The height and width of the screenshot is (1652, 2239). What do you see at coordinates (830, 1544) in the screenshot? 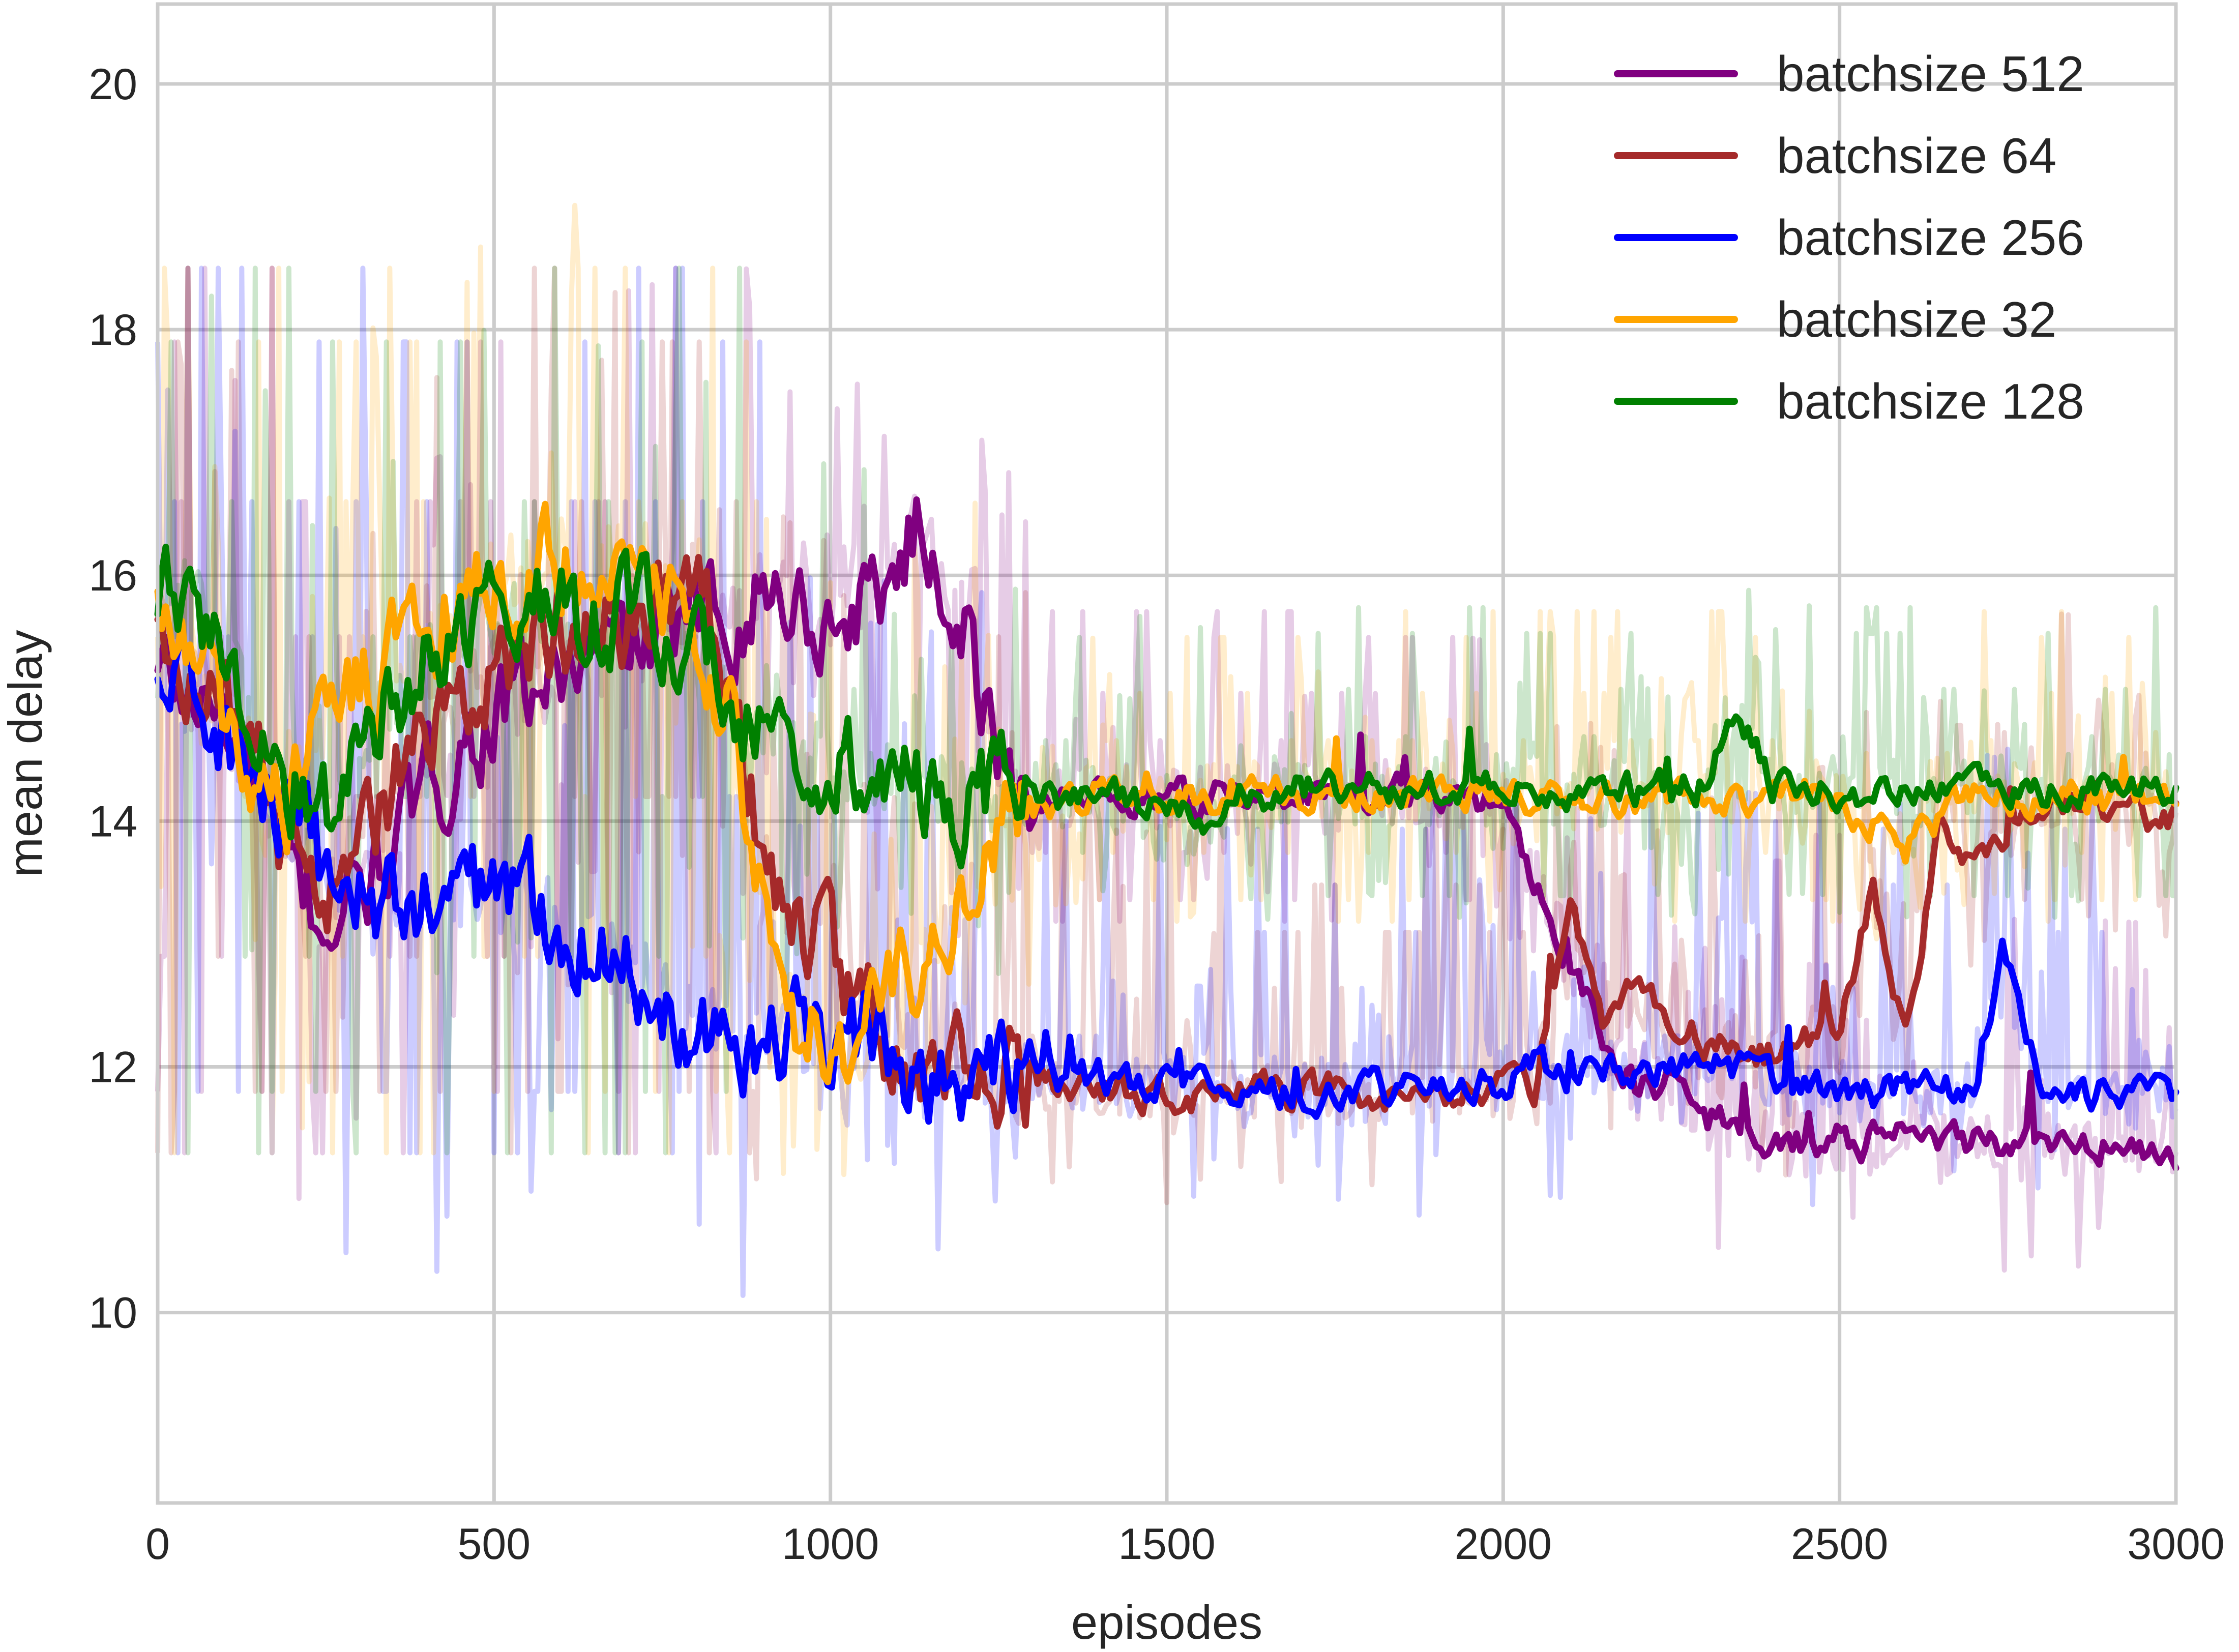
I see `x-tick-label: 1000` at bounding box center [830, 1544].